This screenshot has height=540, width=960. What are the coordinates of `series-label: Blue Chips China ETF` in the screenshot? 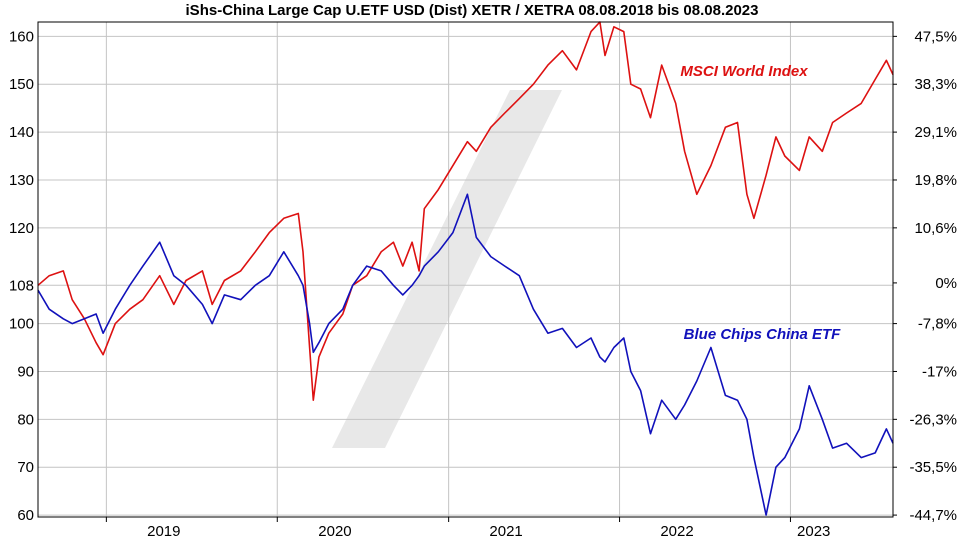 It's located at (763, 334).